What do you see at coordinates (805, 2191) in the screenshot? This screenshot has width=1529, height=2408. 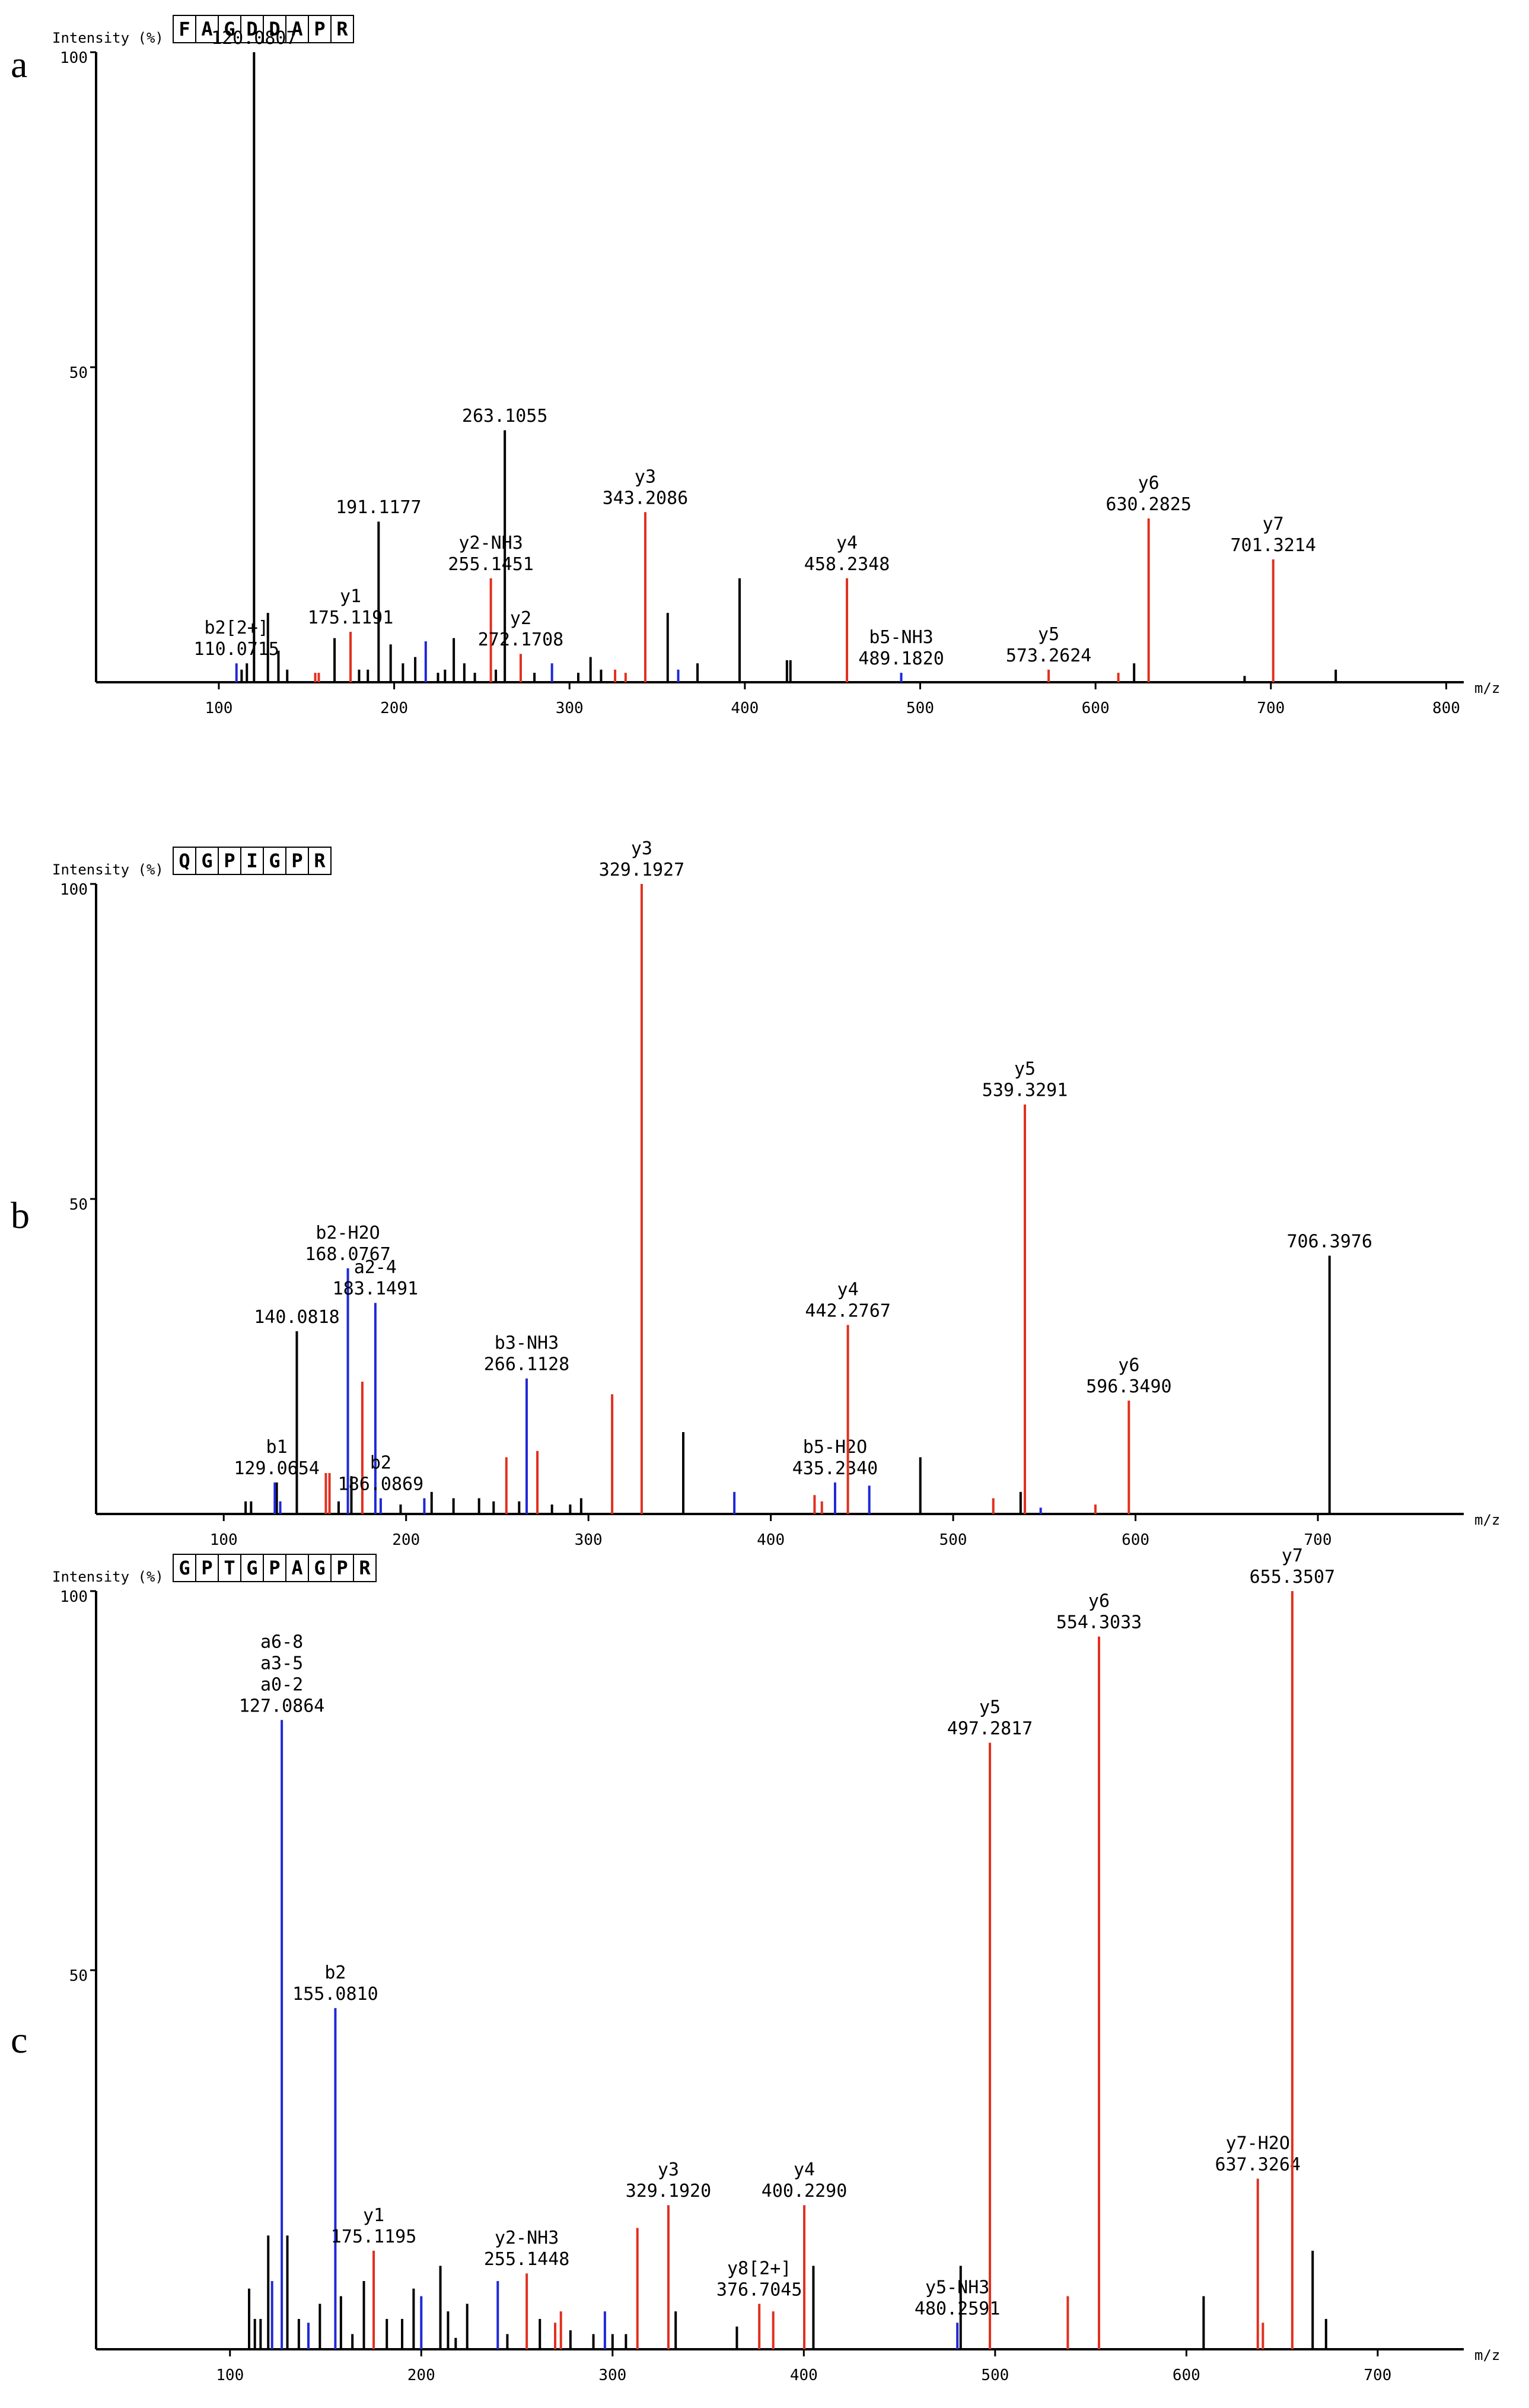 I see `peak-label: 400.2290` at bounding box center [805, 2191].